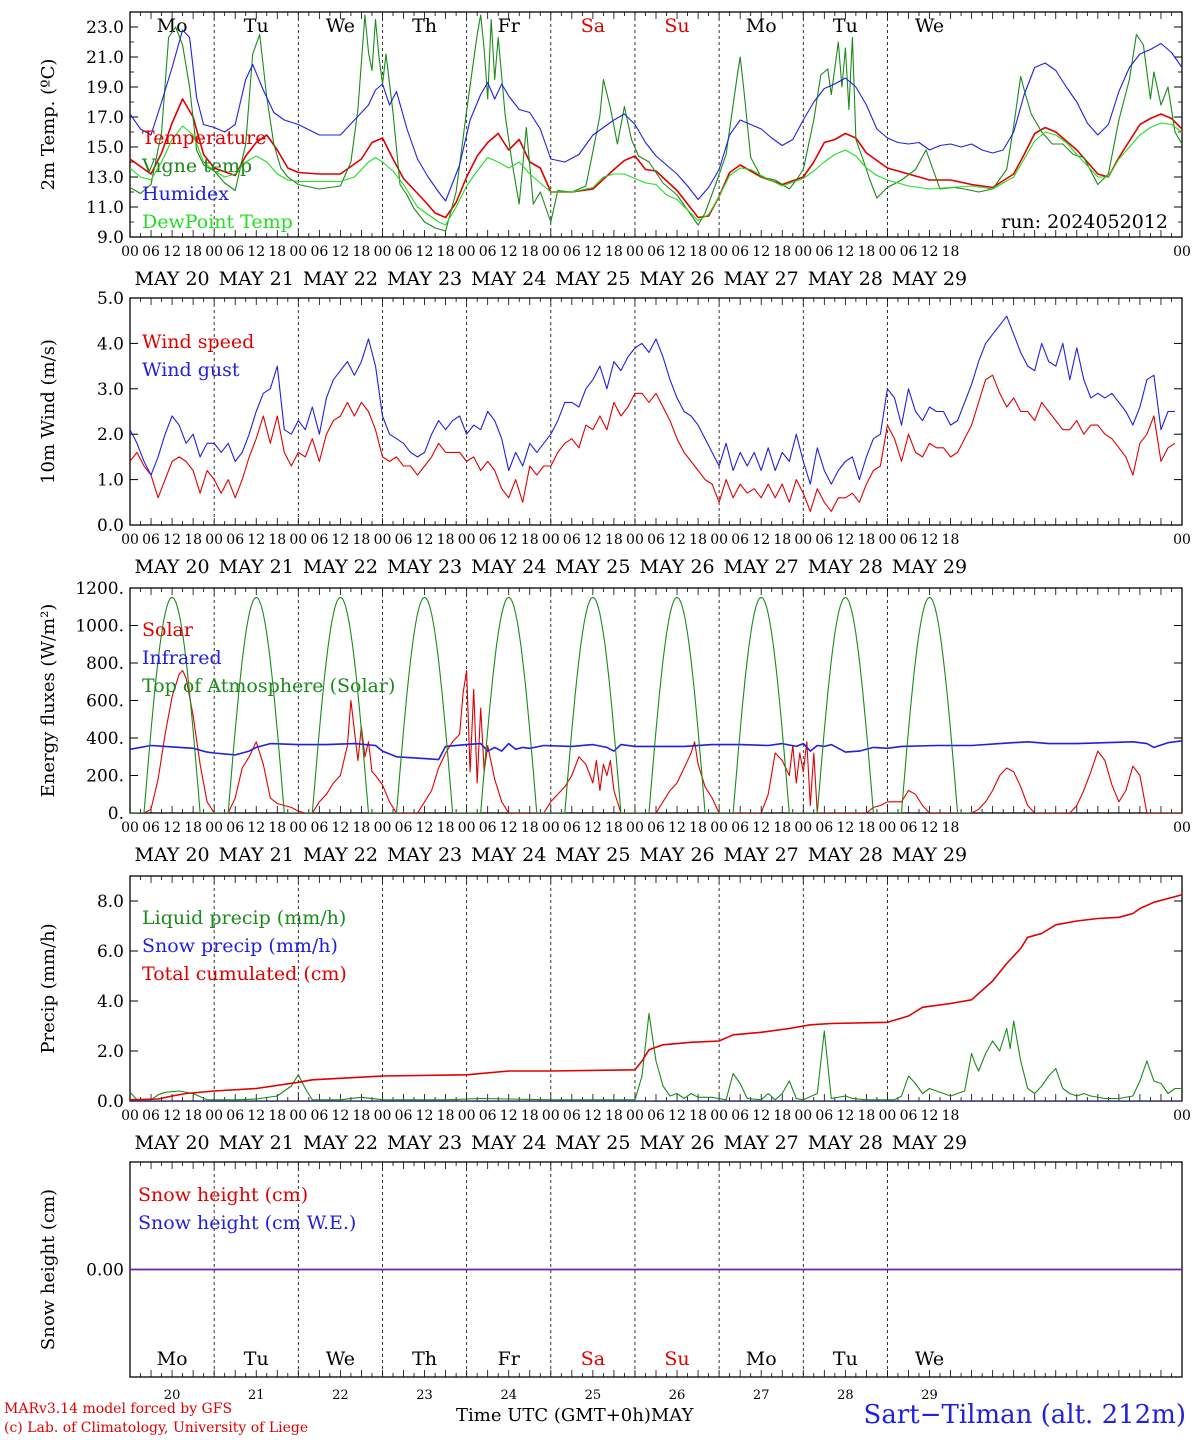  I want to click on series-line-liquid-precip-mm-h-, so click(656, 1056).